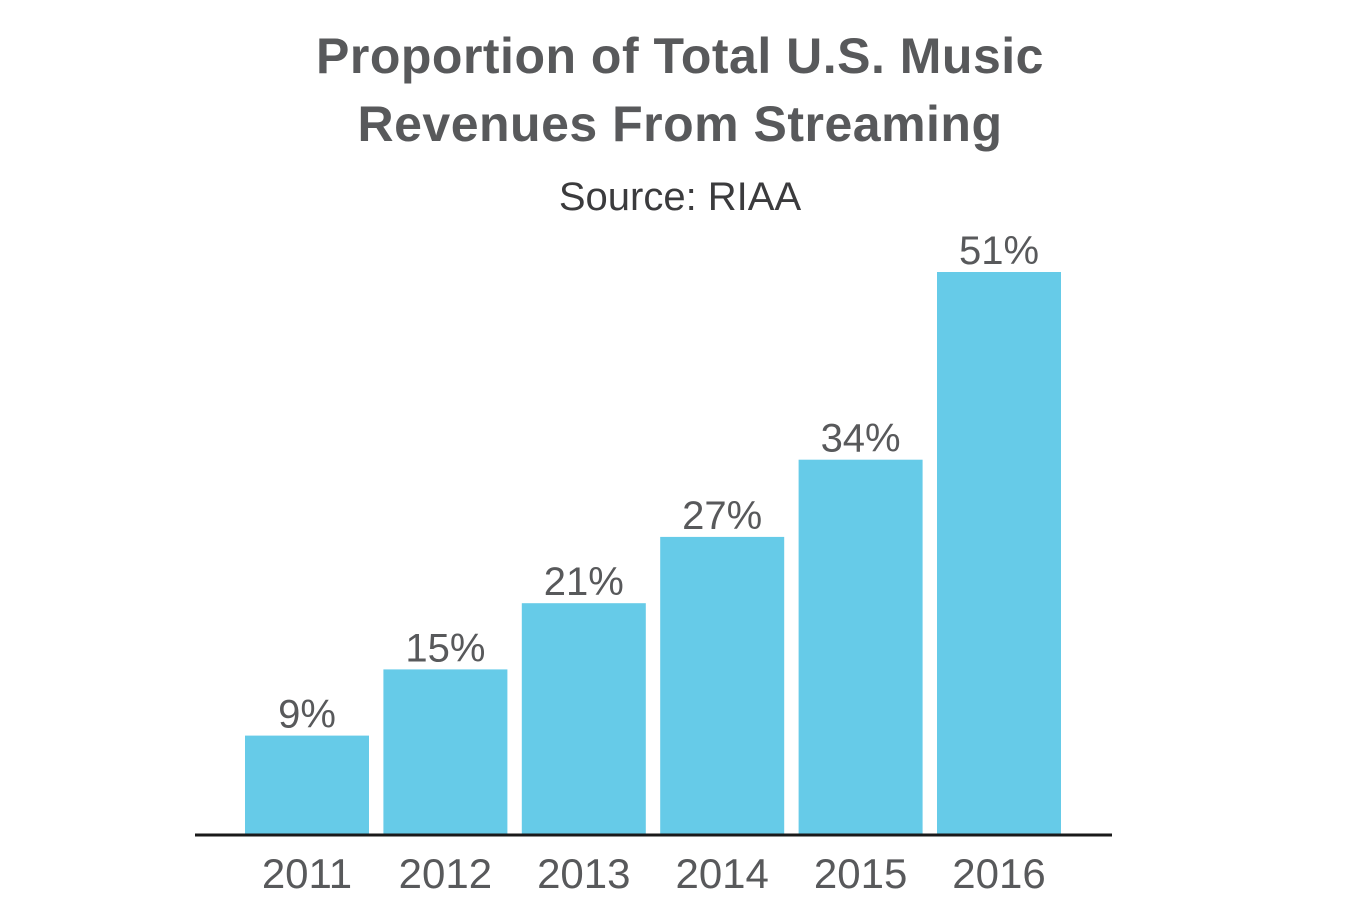 This screenshot has width=1360, height=906. I want to click on chart-subtitle: Source: RIAA, so click(680, 197).